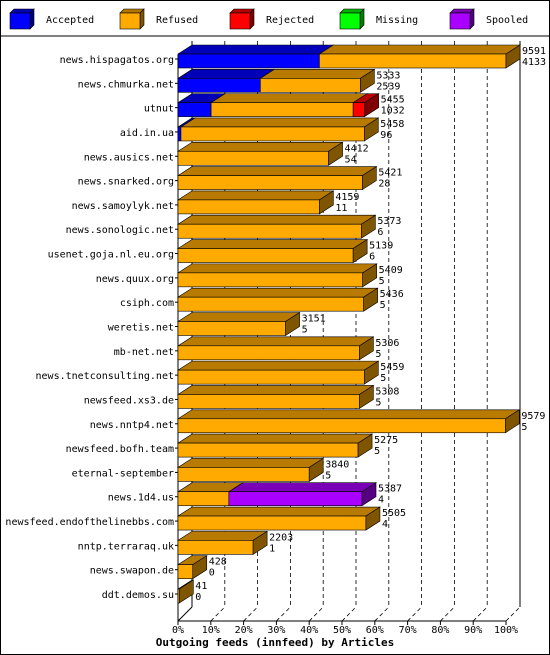 The width and height of the screenshot is (550, 655). Describe the element at coordinates (32, 19) in the screenshot. I see `legend-swatch-accepted-side` at that location.